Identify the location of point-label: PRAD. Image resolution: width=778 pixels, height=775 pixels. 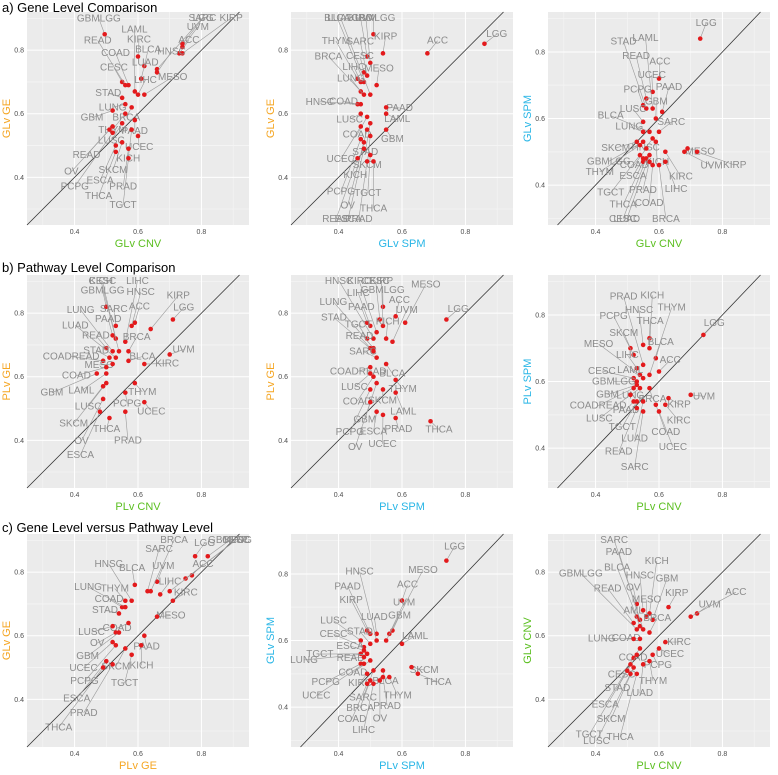
(387, 706).